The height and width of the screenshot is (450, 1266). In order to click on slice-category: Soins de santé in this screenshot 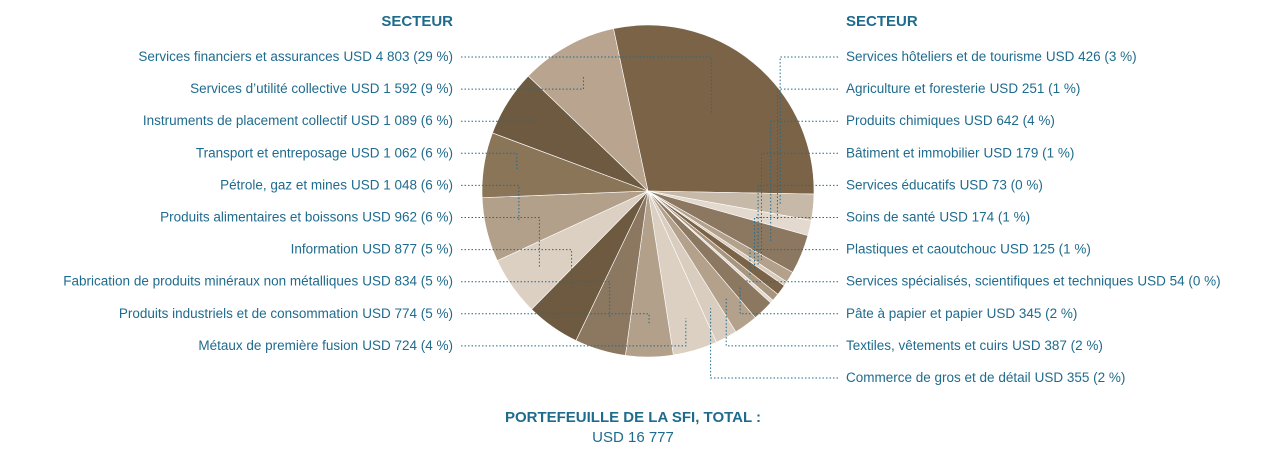, I will do `click(890, 216)`.